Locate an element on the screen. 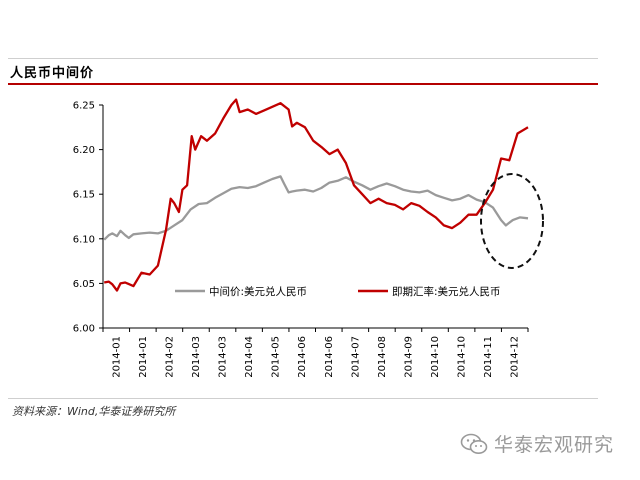 This screenshot has width=640, height=480. x-tick-label: 2014-05 is located at coordinates (276, 357).